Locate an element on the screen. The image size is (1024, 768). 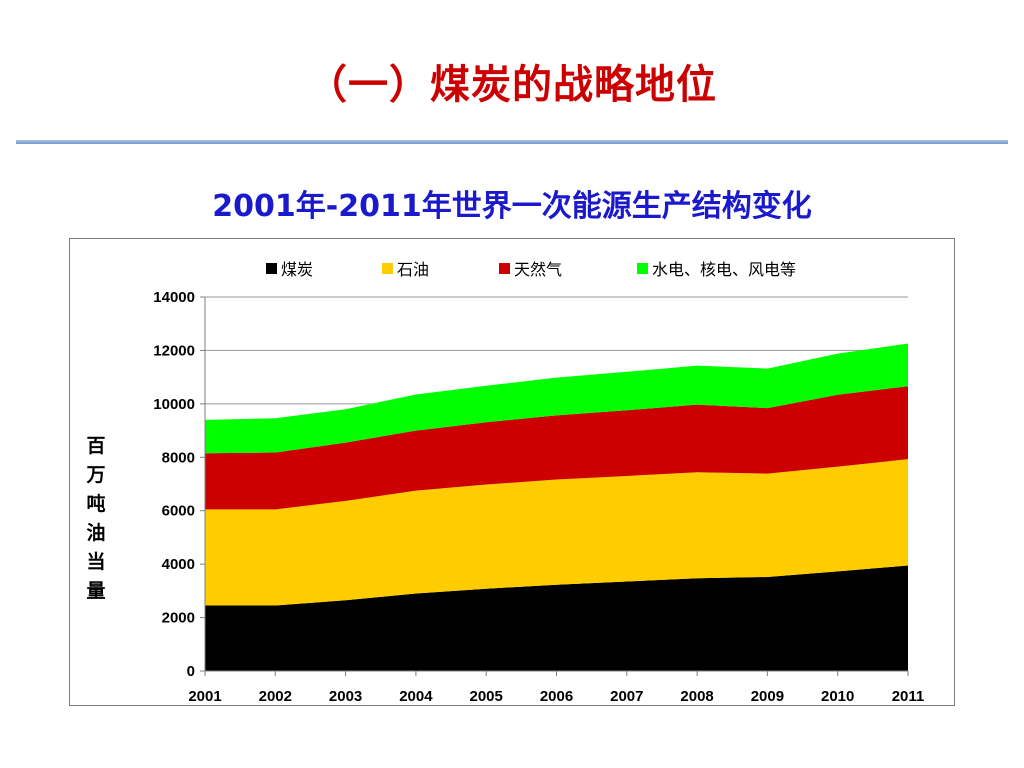
x-tick-label: 2007 is located at coordinates (626, 696).